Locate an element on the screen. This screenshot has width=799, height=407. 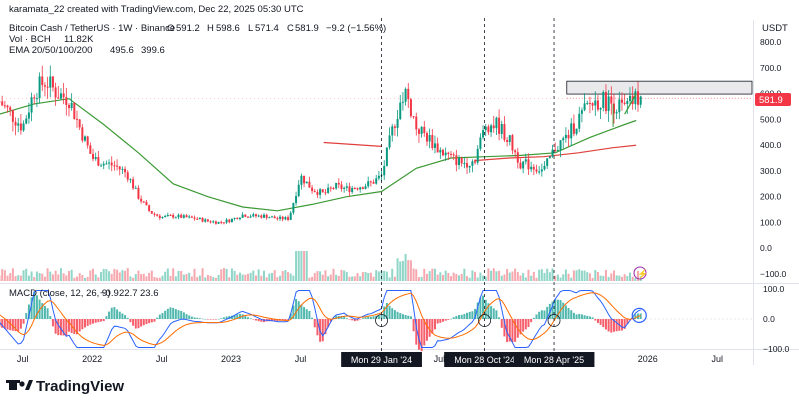
alert-bolt-icon: ⚡ is located at coordinates (642, 274).